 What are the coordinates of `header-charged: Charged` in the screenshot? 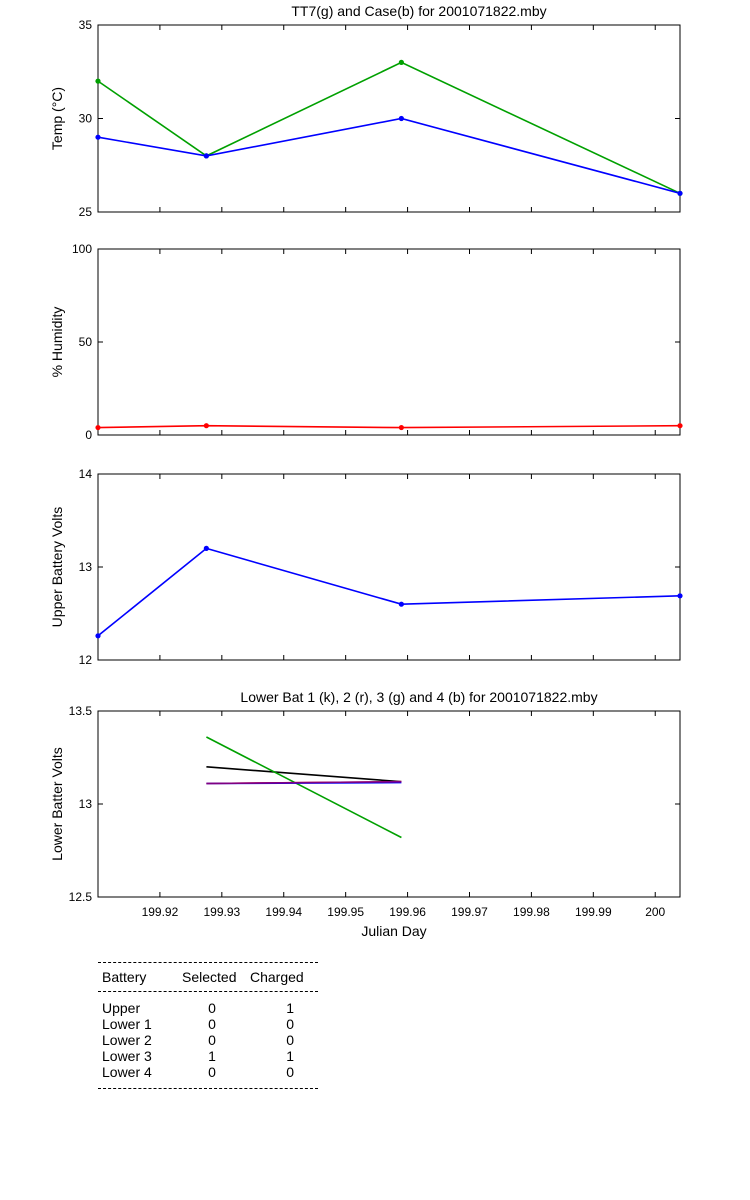 It's located at (277, 977).